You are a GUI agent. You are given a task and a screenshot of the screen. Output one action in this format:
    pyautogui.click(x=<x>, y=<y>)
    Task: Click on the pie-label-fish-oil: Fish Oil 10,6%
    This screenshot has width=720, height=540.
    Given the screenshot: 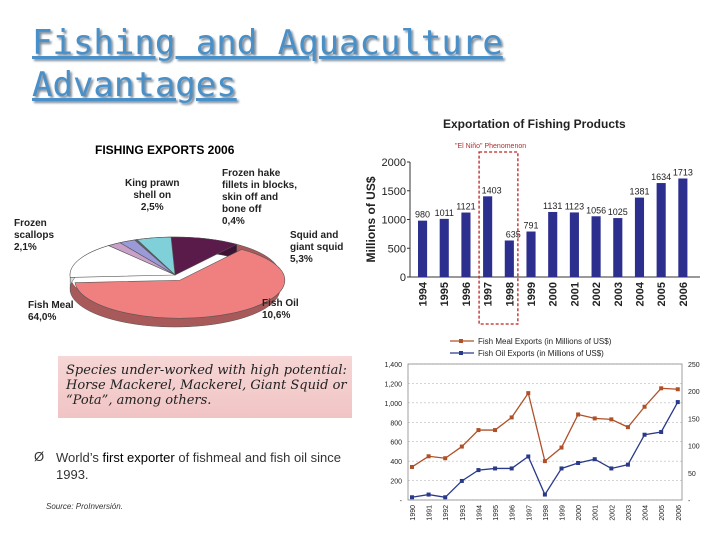 What is the action you would take?
    pyautogui.click(x=280, y=309)
    